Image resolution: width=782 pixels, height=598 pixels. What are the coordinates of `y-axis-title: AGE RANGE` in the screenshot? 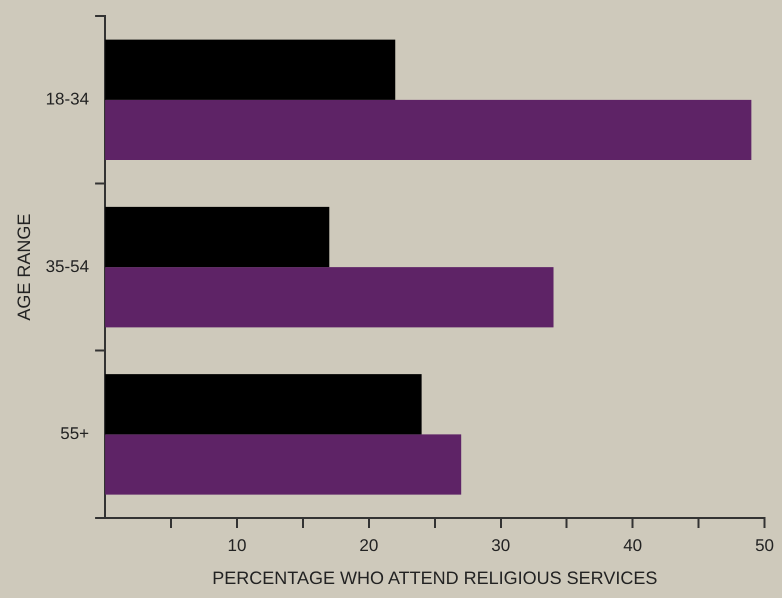 It's located at (24, 267).